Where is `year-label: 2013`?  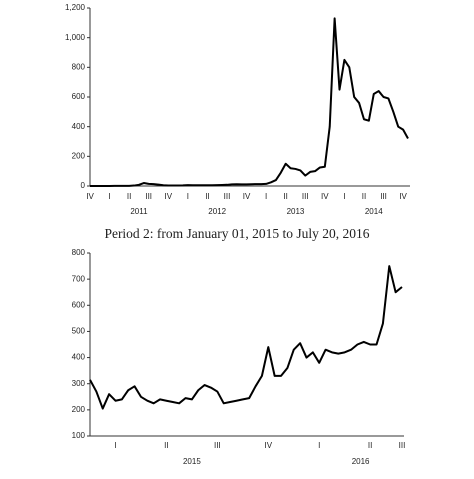 year-label: 2013 is located at coordinates (296, 211).